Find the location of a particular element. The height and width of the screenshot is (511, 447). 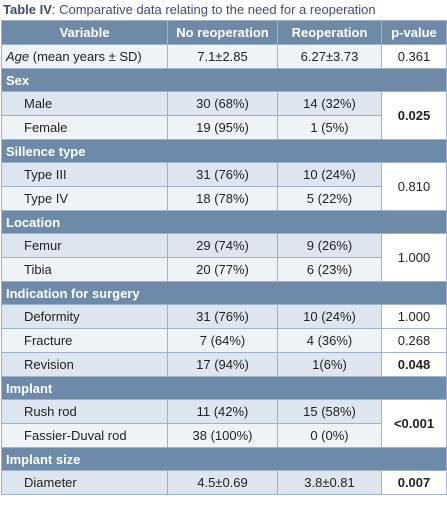

cell-p: 0.025 is located at coordinates (414, 115).